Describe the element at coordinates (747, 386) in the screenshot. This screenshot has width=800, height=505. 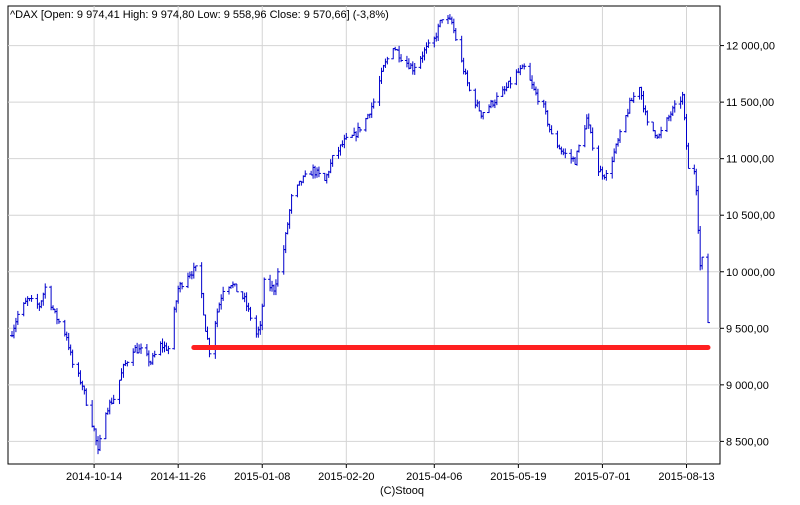
I see `y-tick-label: 9 000,00` at that location.